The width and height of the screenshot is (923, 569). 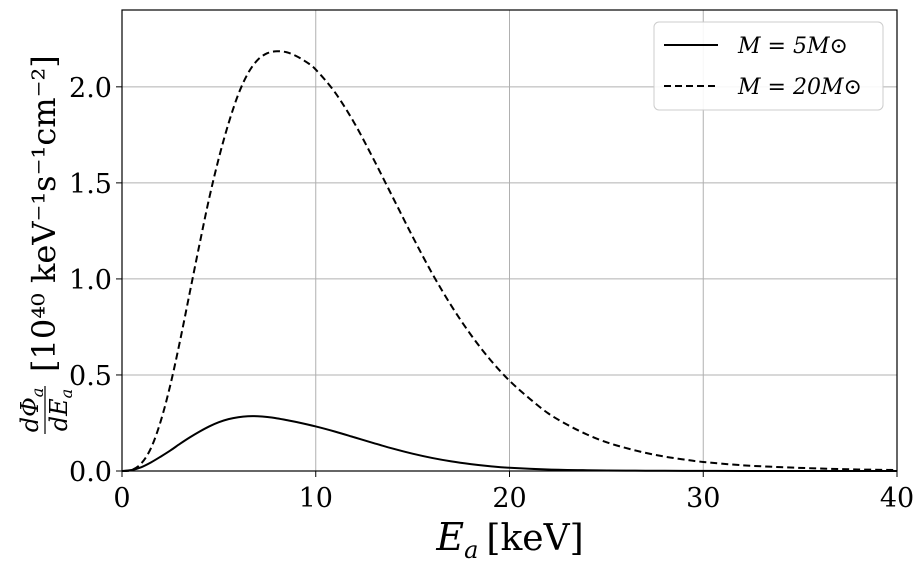 What do you see at coordinates (44, 213) in the screenshot?
I see `y-axis-label-unit: [10⁴⁰ keV⁻¹s⁻¹cm⁻²]` at bounding box center [44, 213].